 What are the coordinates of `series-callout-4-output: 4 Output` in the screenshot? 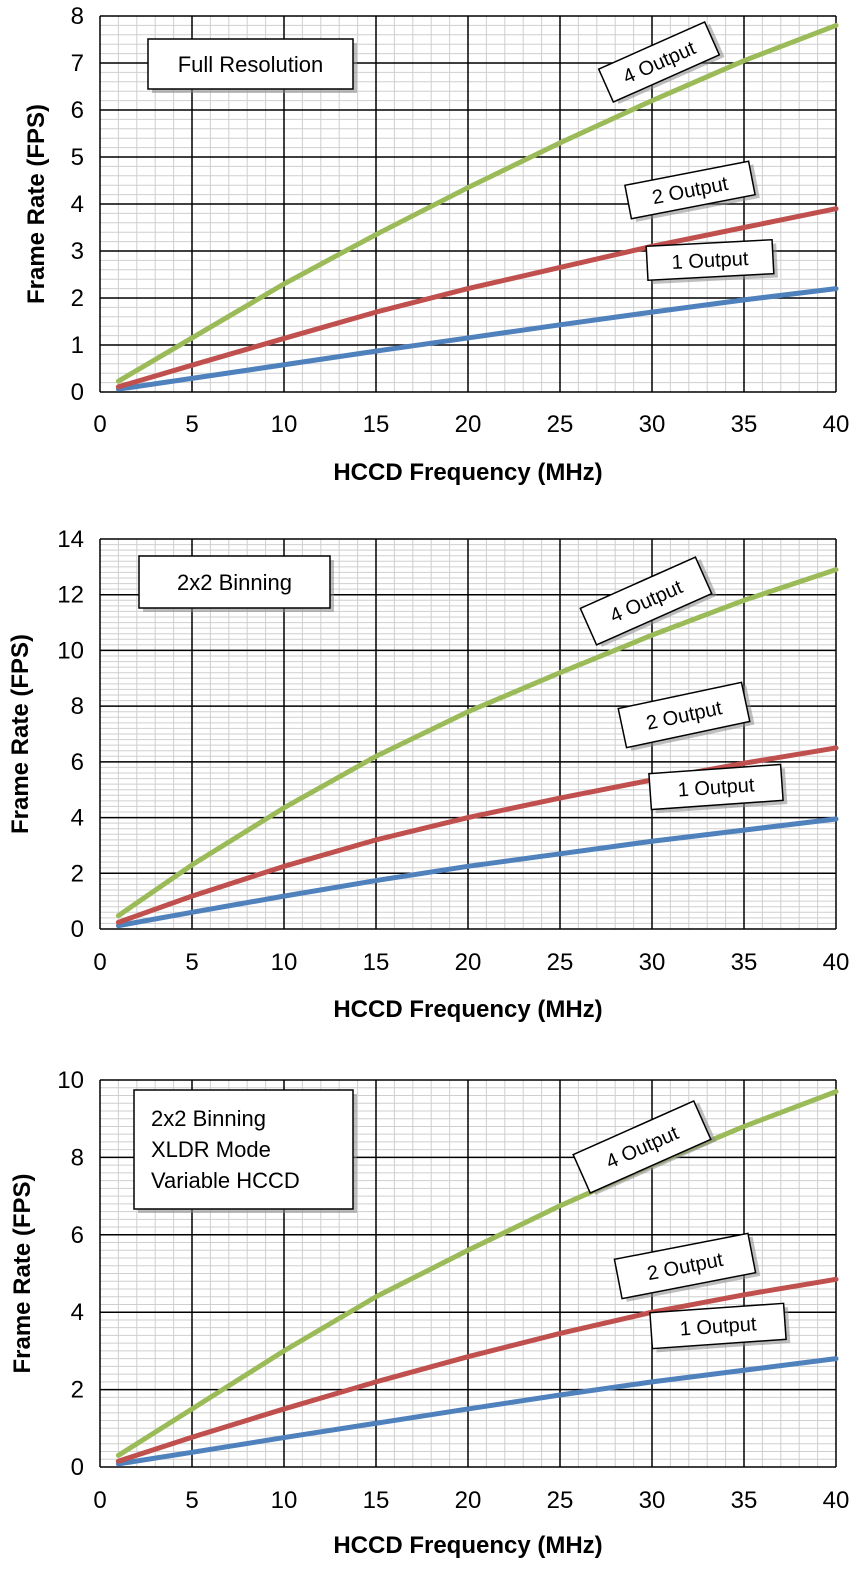 It's located at (661, 62).